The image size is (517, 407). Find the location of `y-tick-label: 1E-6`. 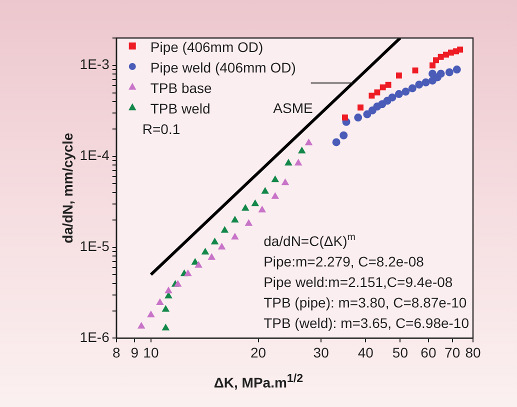

y-tick-label: 1E-6 is located at coordinates (95, 337).